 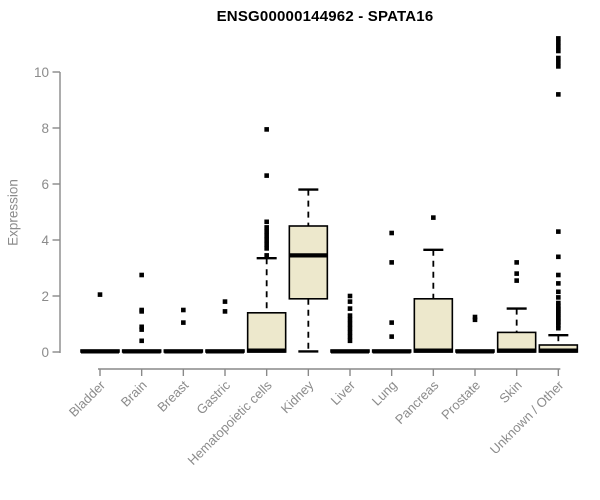 I want to click on x-tick-label: Liver, so click(x=343, y=392).